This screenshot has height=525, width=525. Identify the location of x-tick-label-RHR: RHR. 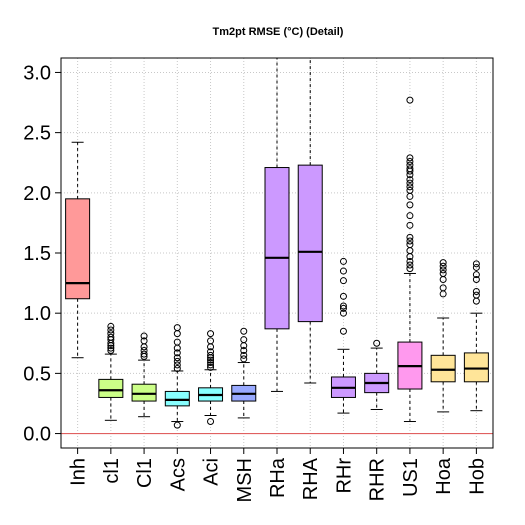
(378, 479).